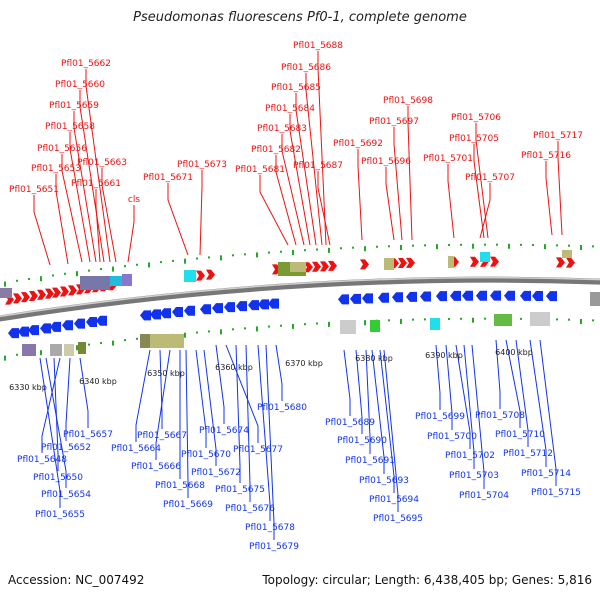 This screenshot has height=600, width=600. I want to click on tick-row-upper, so click(299, 265).